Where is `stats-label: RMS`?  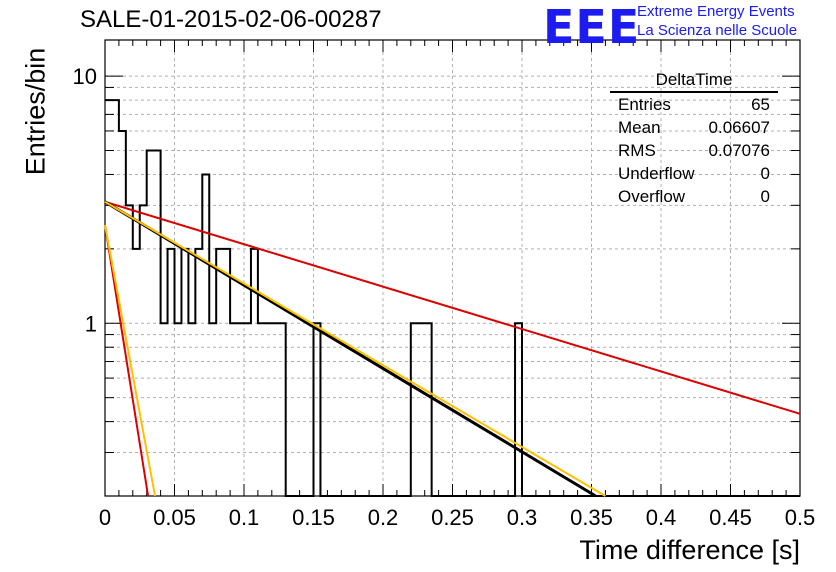 stats-label: RMS is located at coordinates (637, 150).